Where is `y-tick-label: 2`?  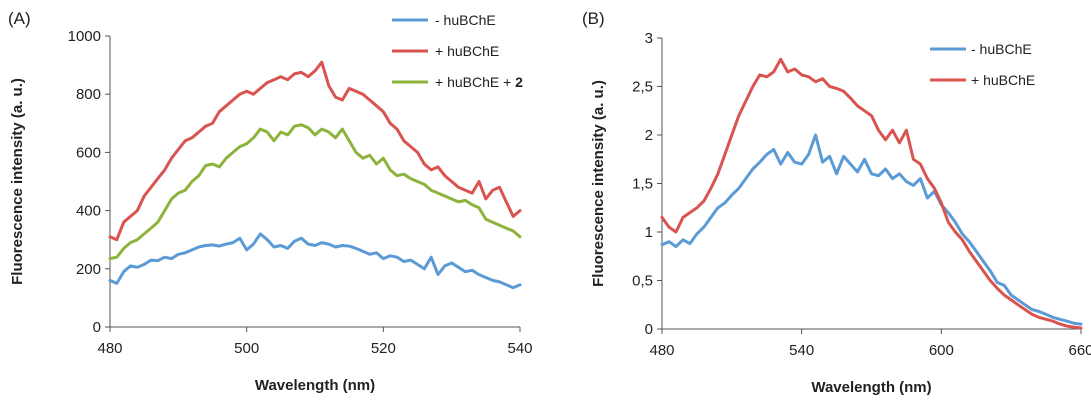 y-tick-label: 2 is located at coordinates (649, 135).